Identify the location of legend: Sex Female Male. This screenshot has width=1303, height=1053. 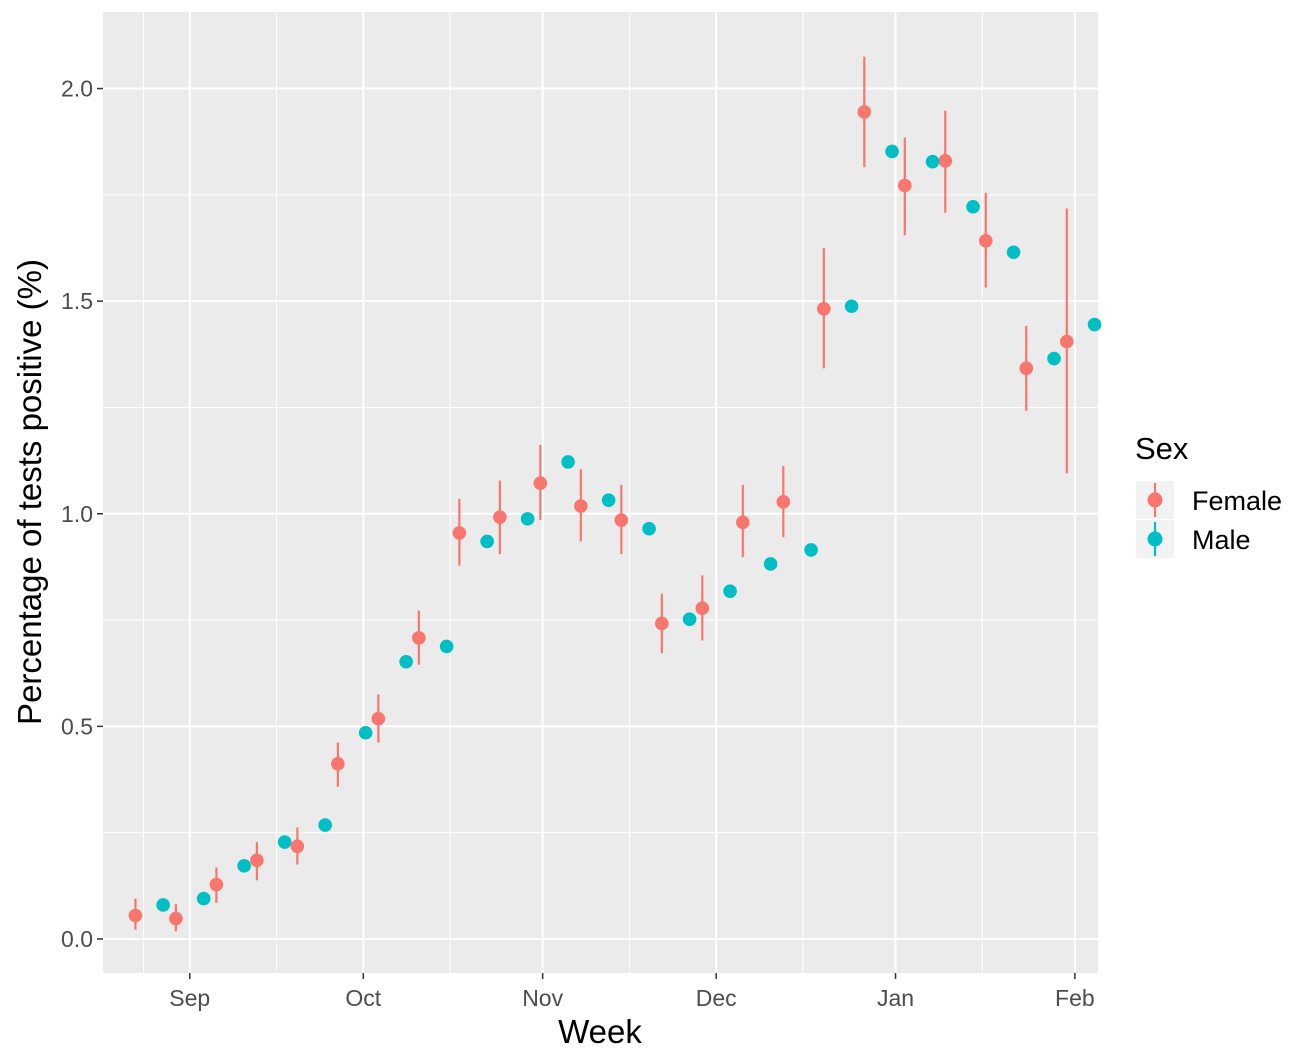
(1208, 494).